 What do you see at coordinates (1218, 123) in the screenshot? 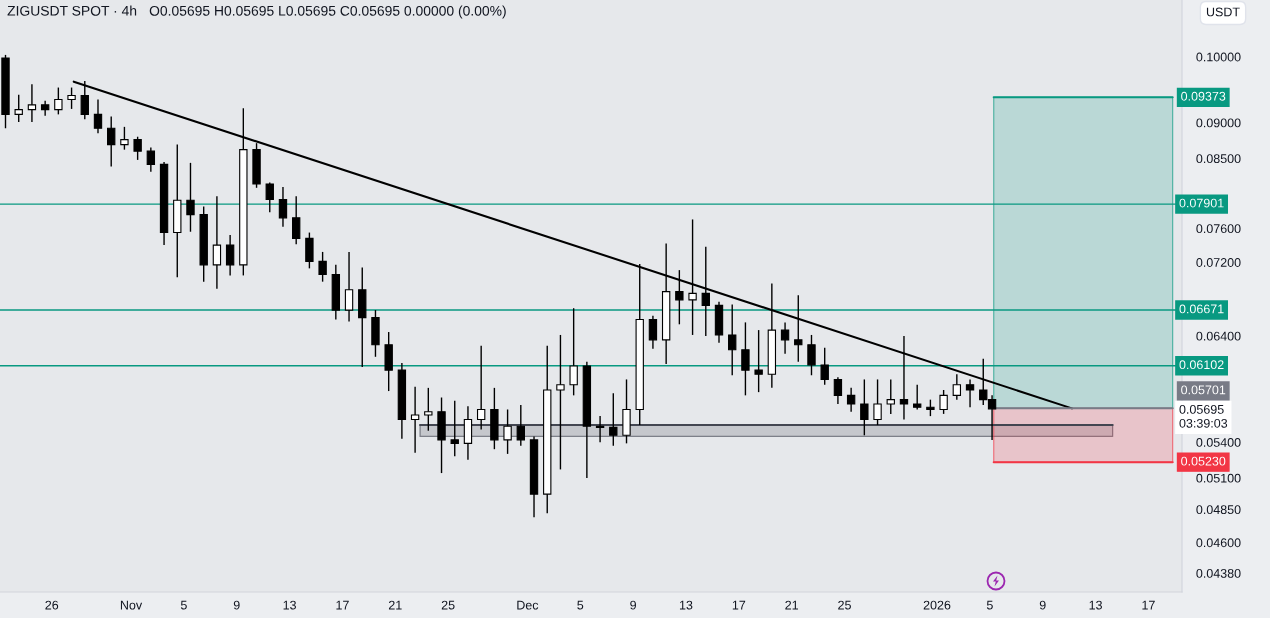
I see `y-tick-label: 0.09000` at bounding box center [1218, 123].